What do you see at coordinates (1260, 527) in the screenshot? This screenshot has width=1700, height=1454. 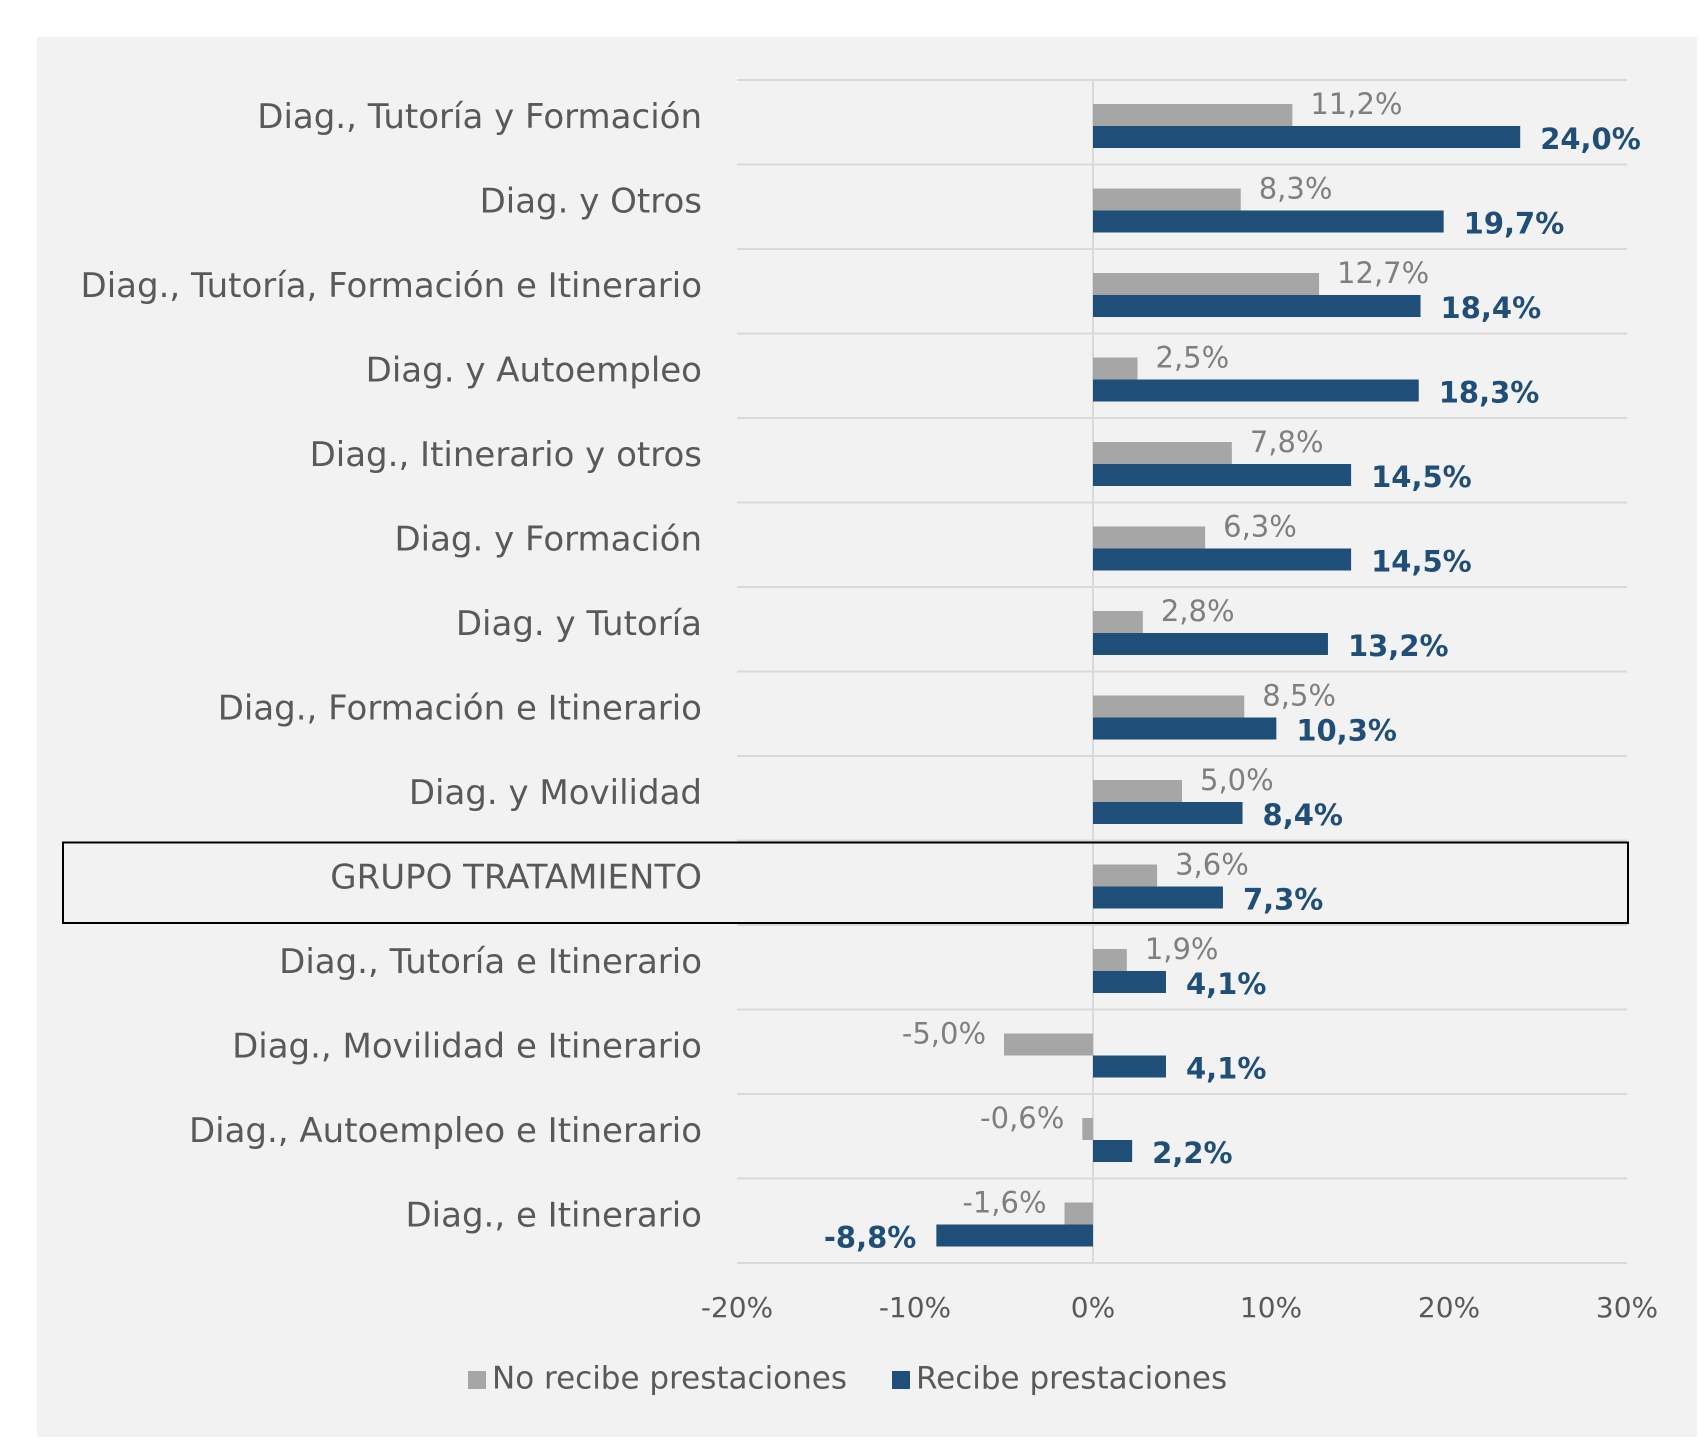 I see `value-label-no-recibe: 6,3%` at bounding box center [1260, 527].